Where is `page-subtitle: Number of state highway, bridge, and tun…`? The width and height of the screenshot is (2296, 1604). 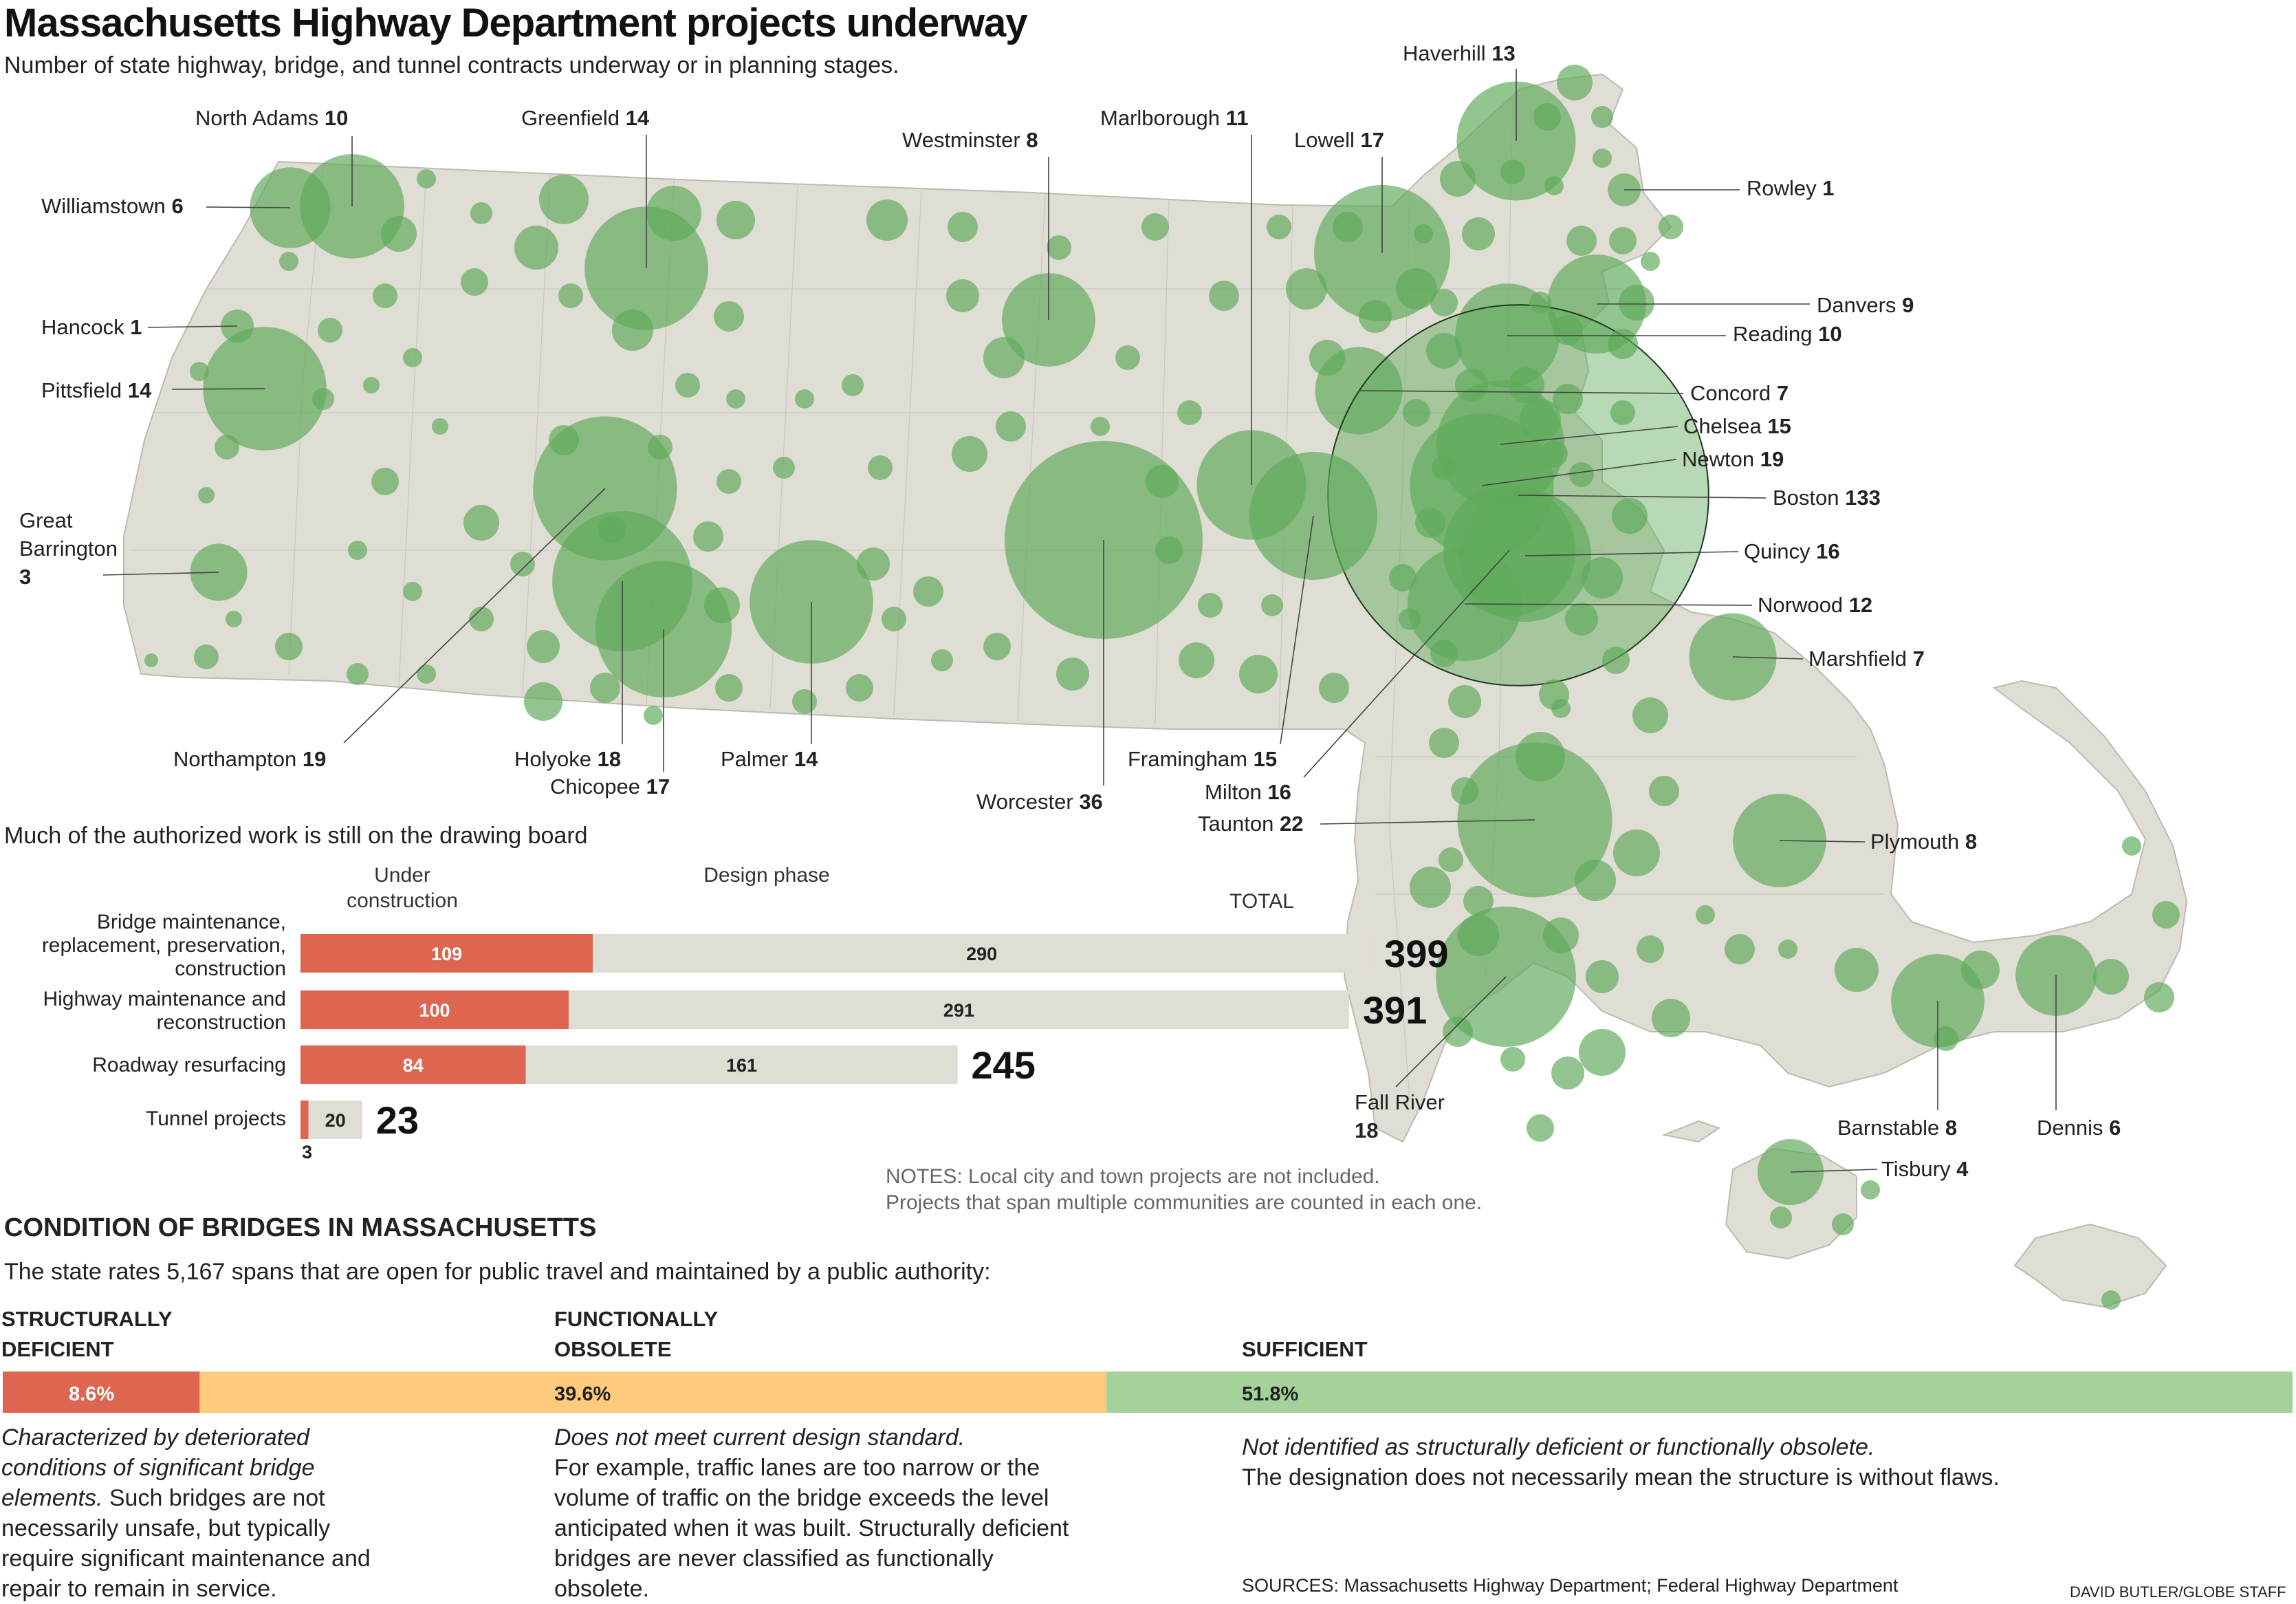 page-subtitle: Number of state highway, bridge, and tun… is located at coordinates (452, 65).